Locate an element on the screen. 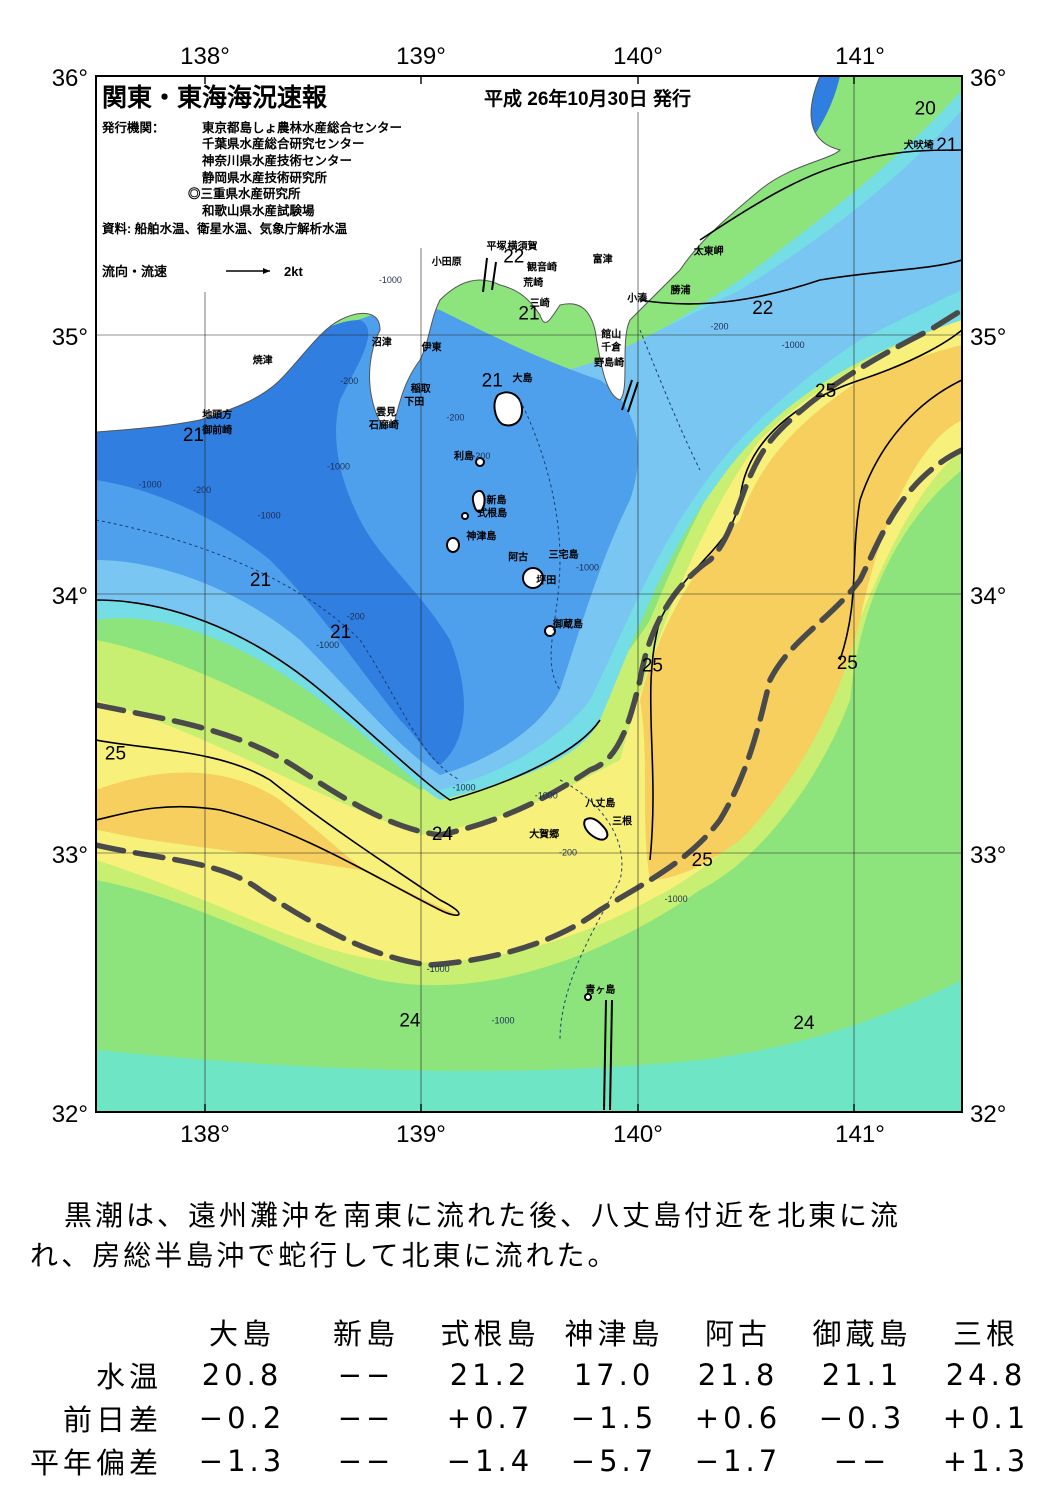 This screenshot has height=1503, width=1064. header-panel is located at coordinates (286, 162).